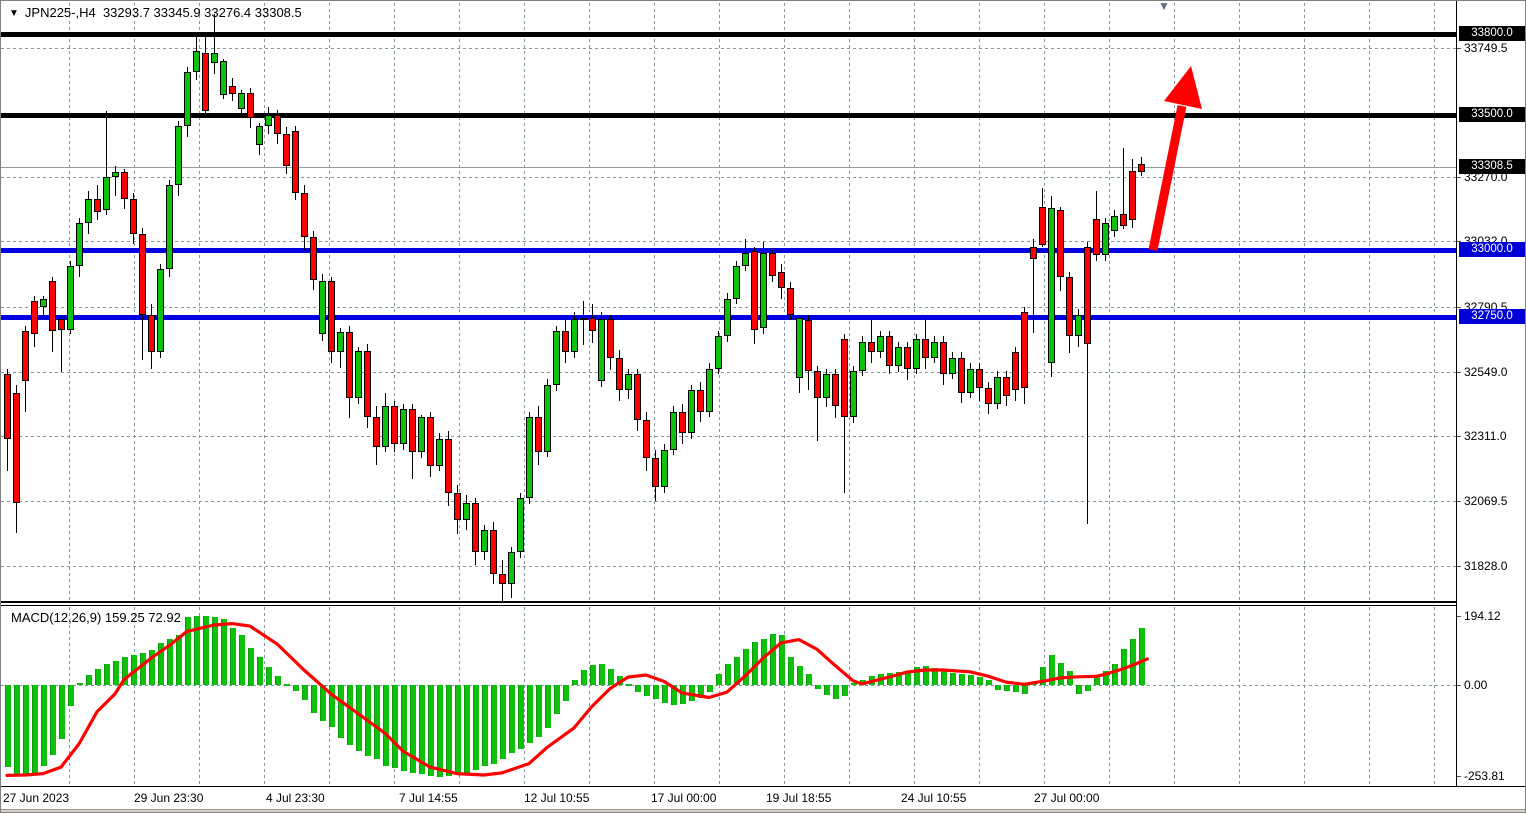  I want to click on horizontal-gridline, so click(728, 501).